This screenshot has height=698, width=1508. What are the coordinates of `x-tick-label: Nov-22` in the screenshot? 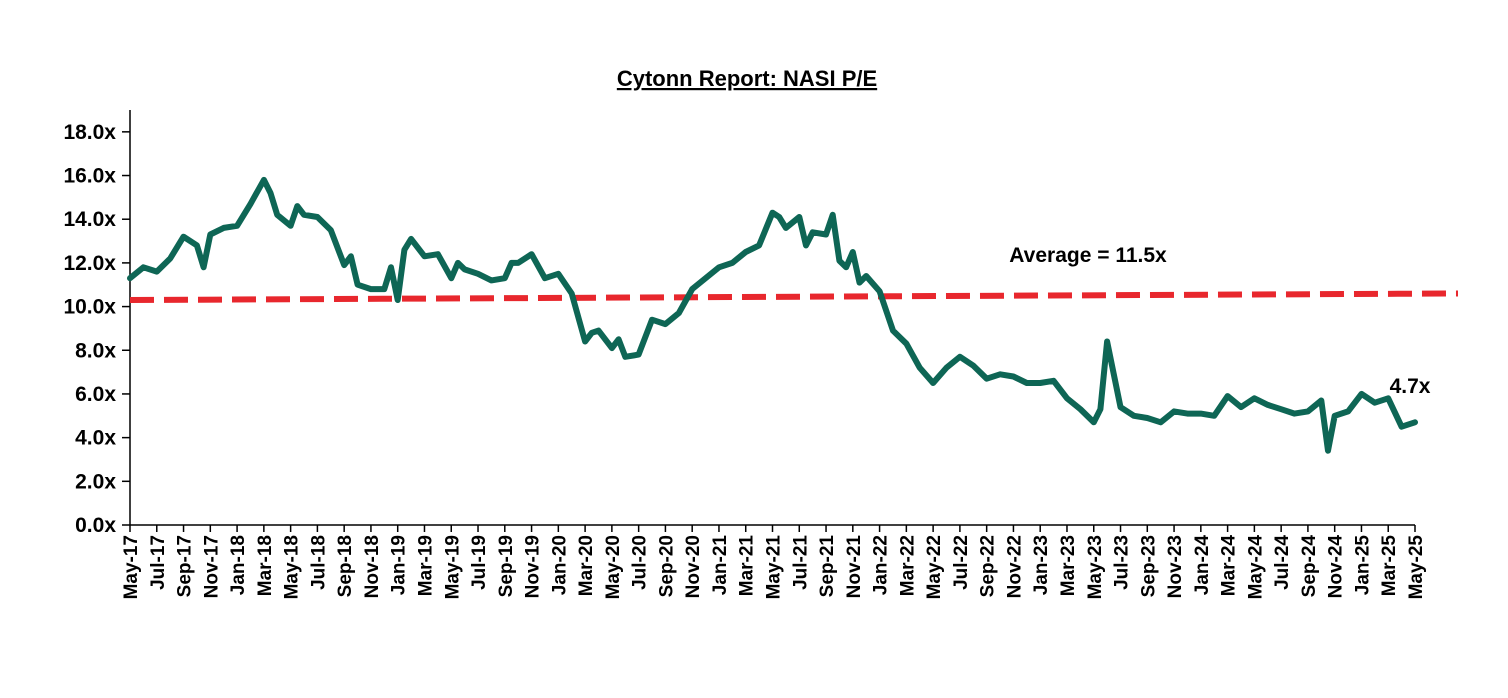 It's located at (1014, 566).